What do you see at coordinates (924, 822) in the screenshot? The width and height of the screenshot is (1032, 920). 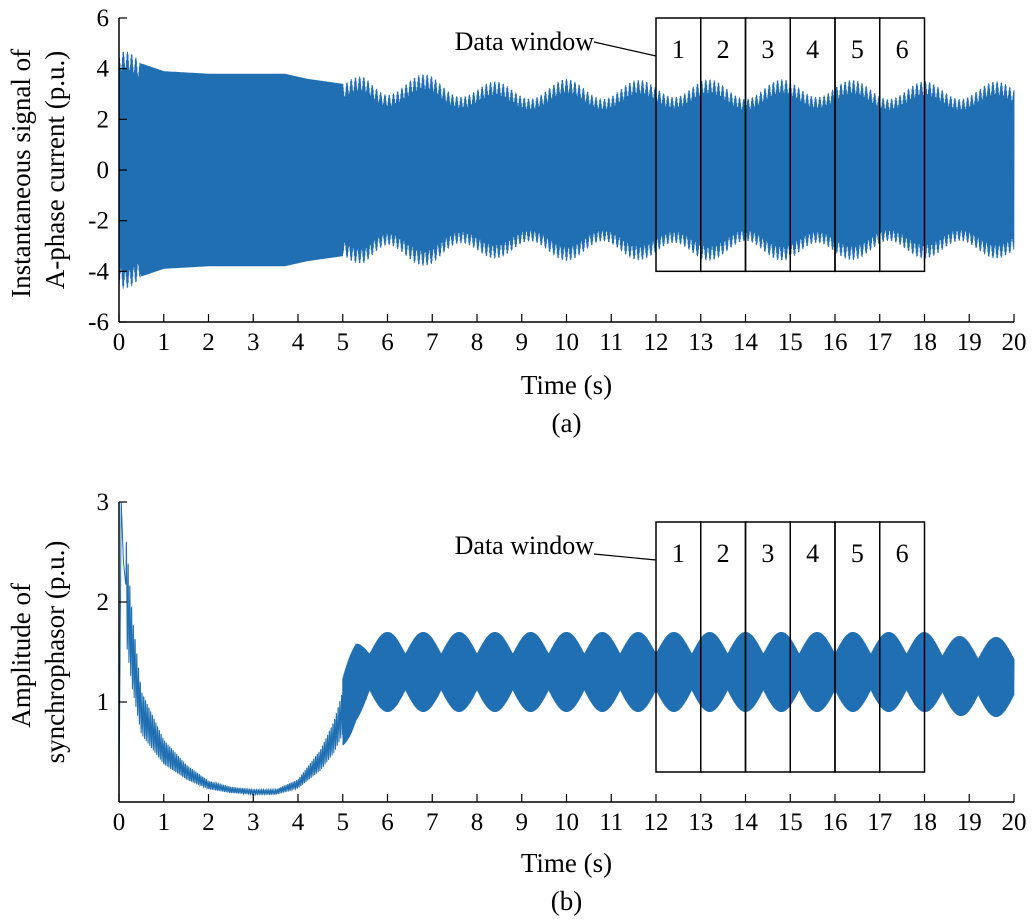 I see `panel-b-x-tick-label: 18` at bounding box center [924, 822].